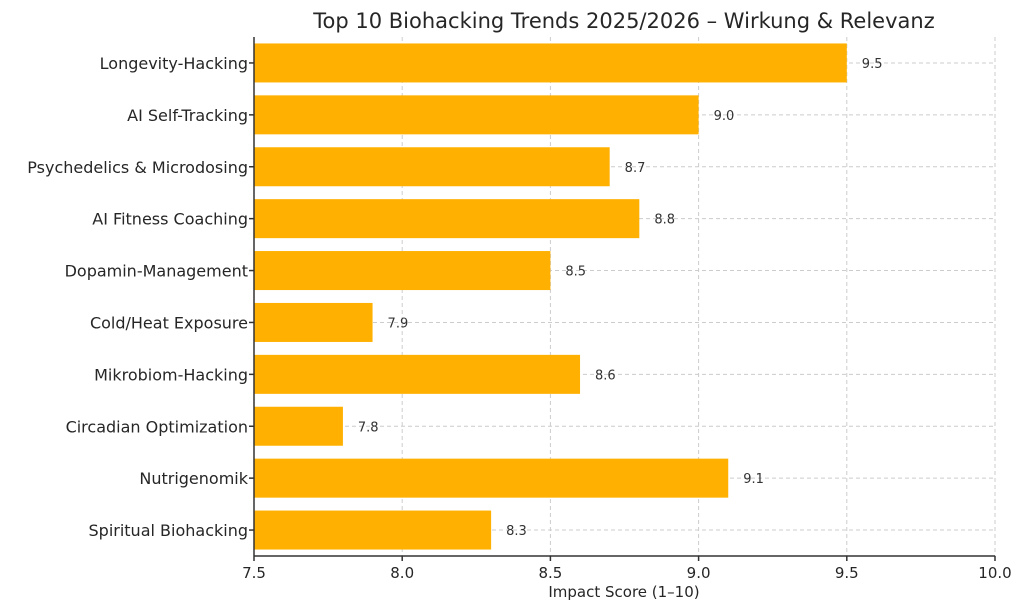 Image resolution: width=1024 pixels, height=611 pixels. What do you see at coordinates (635, 168) in the screenshot?
I see `bar-value-label: 8.7` at bounding box center [635, 168].